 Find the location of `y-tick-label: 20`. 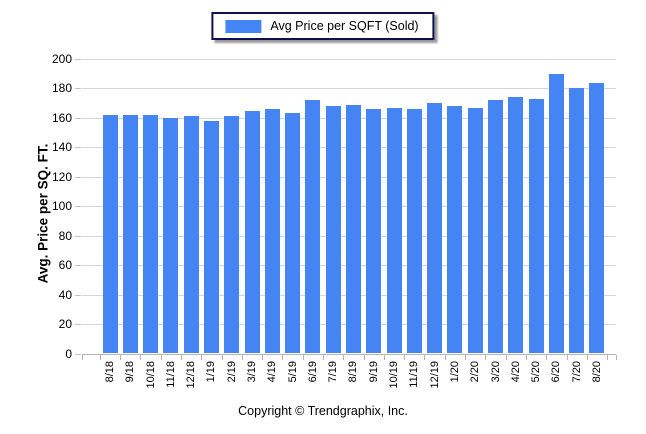

y-tick-label: 20 is located at coordinates (65, 324).